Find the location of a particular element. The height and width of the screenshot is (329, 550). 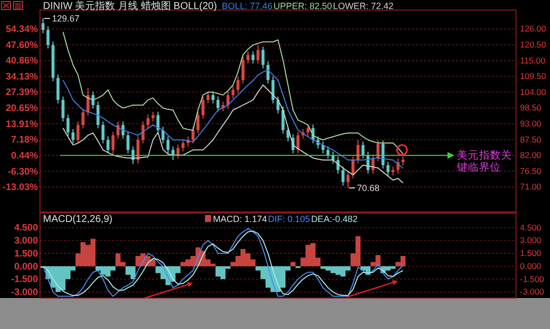

y2-tick-label: 0.44% is located at coordinates (25, 156).